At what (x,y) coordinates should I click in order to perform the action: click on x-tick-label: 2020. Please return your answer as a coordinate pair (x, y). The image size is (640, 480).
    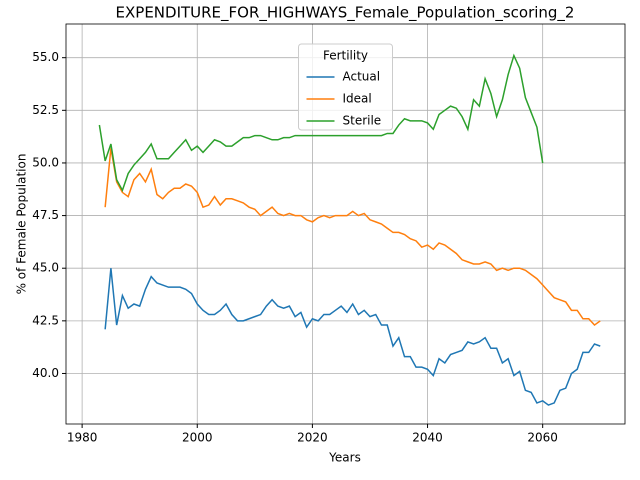
    Looking at the image, I should click on (312, 438).